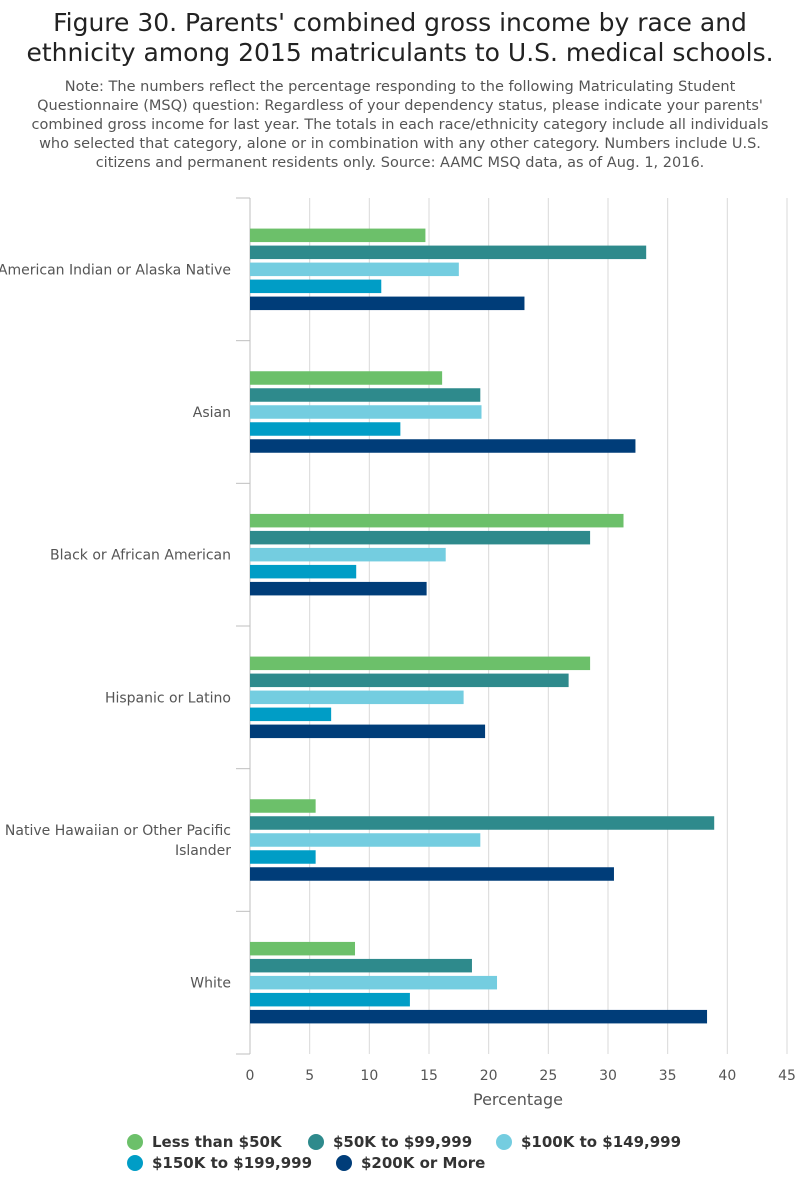 The image size is (800, 1200). I want to click on x-tick-label: 20, so click(489, 1076).